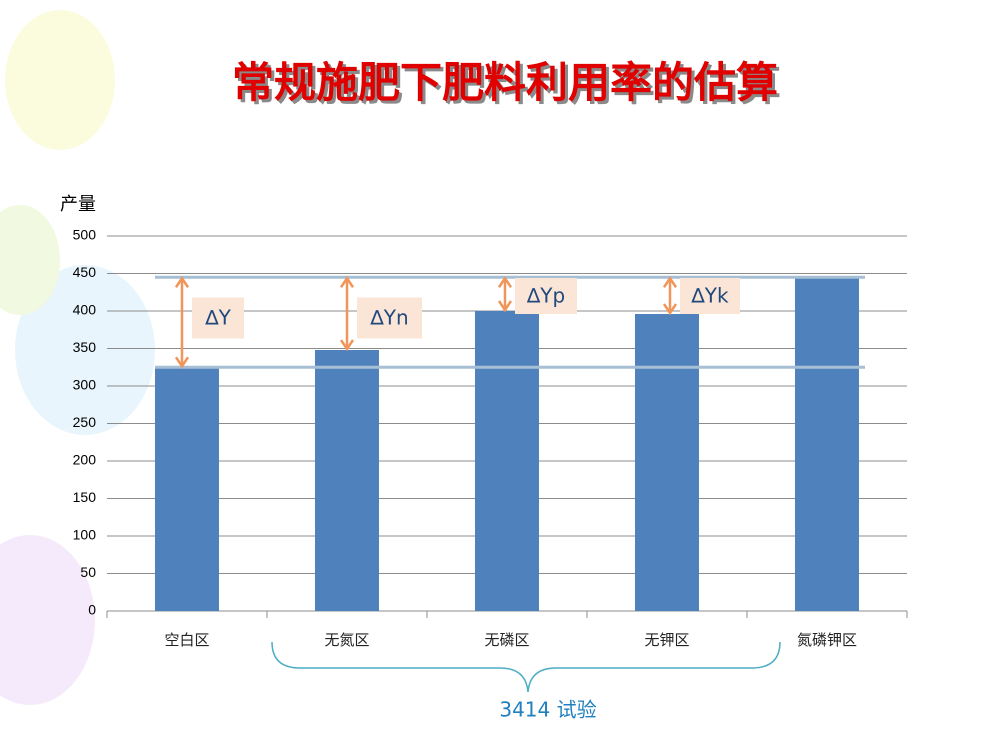 Image resolution: width=1000 pixels, height=750 pixels. I want to click on y-tick-label: 150, so click(85, 497).